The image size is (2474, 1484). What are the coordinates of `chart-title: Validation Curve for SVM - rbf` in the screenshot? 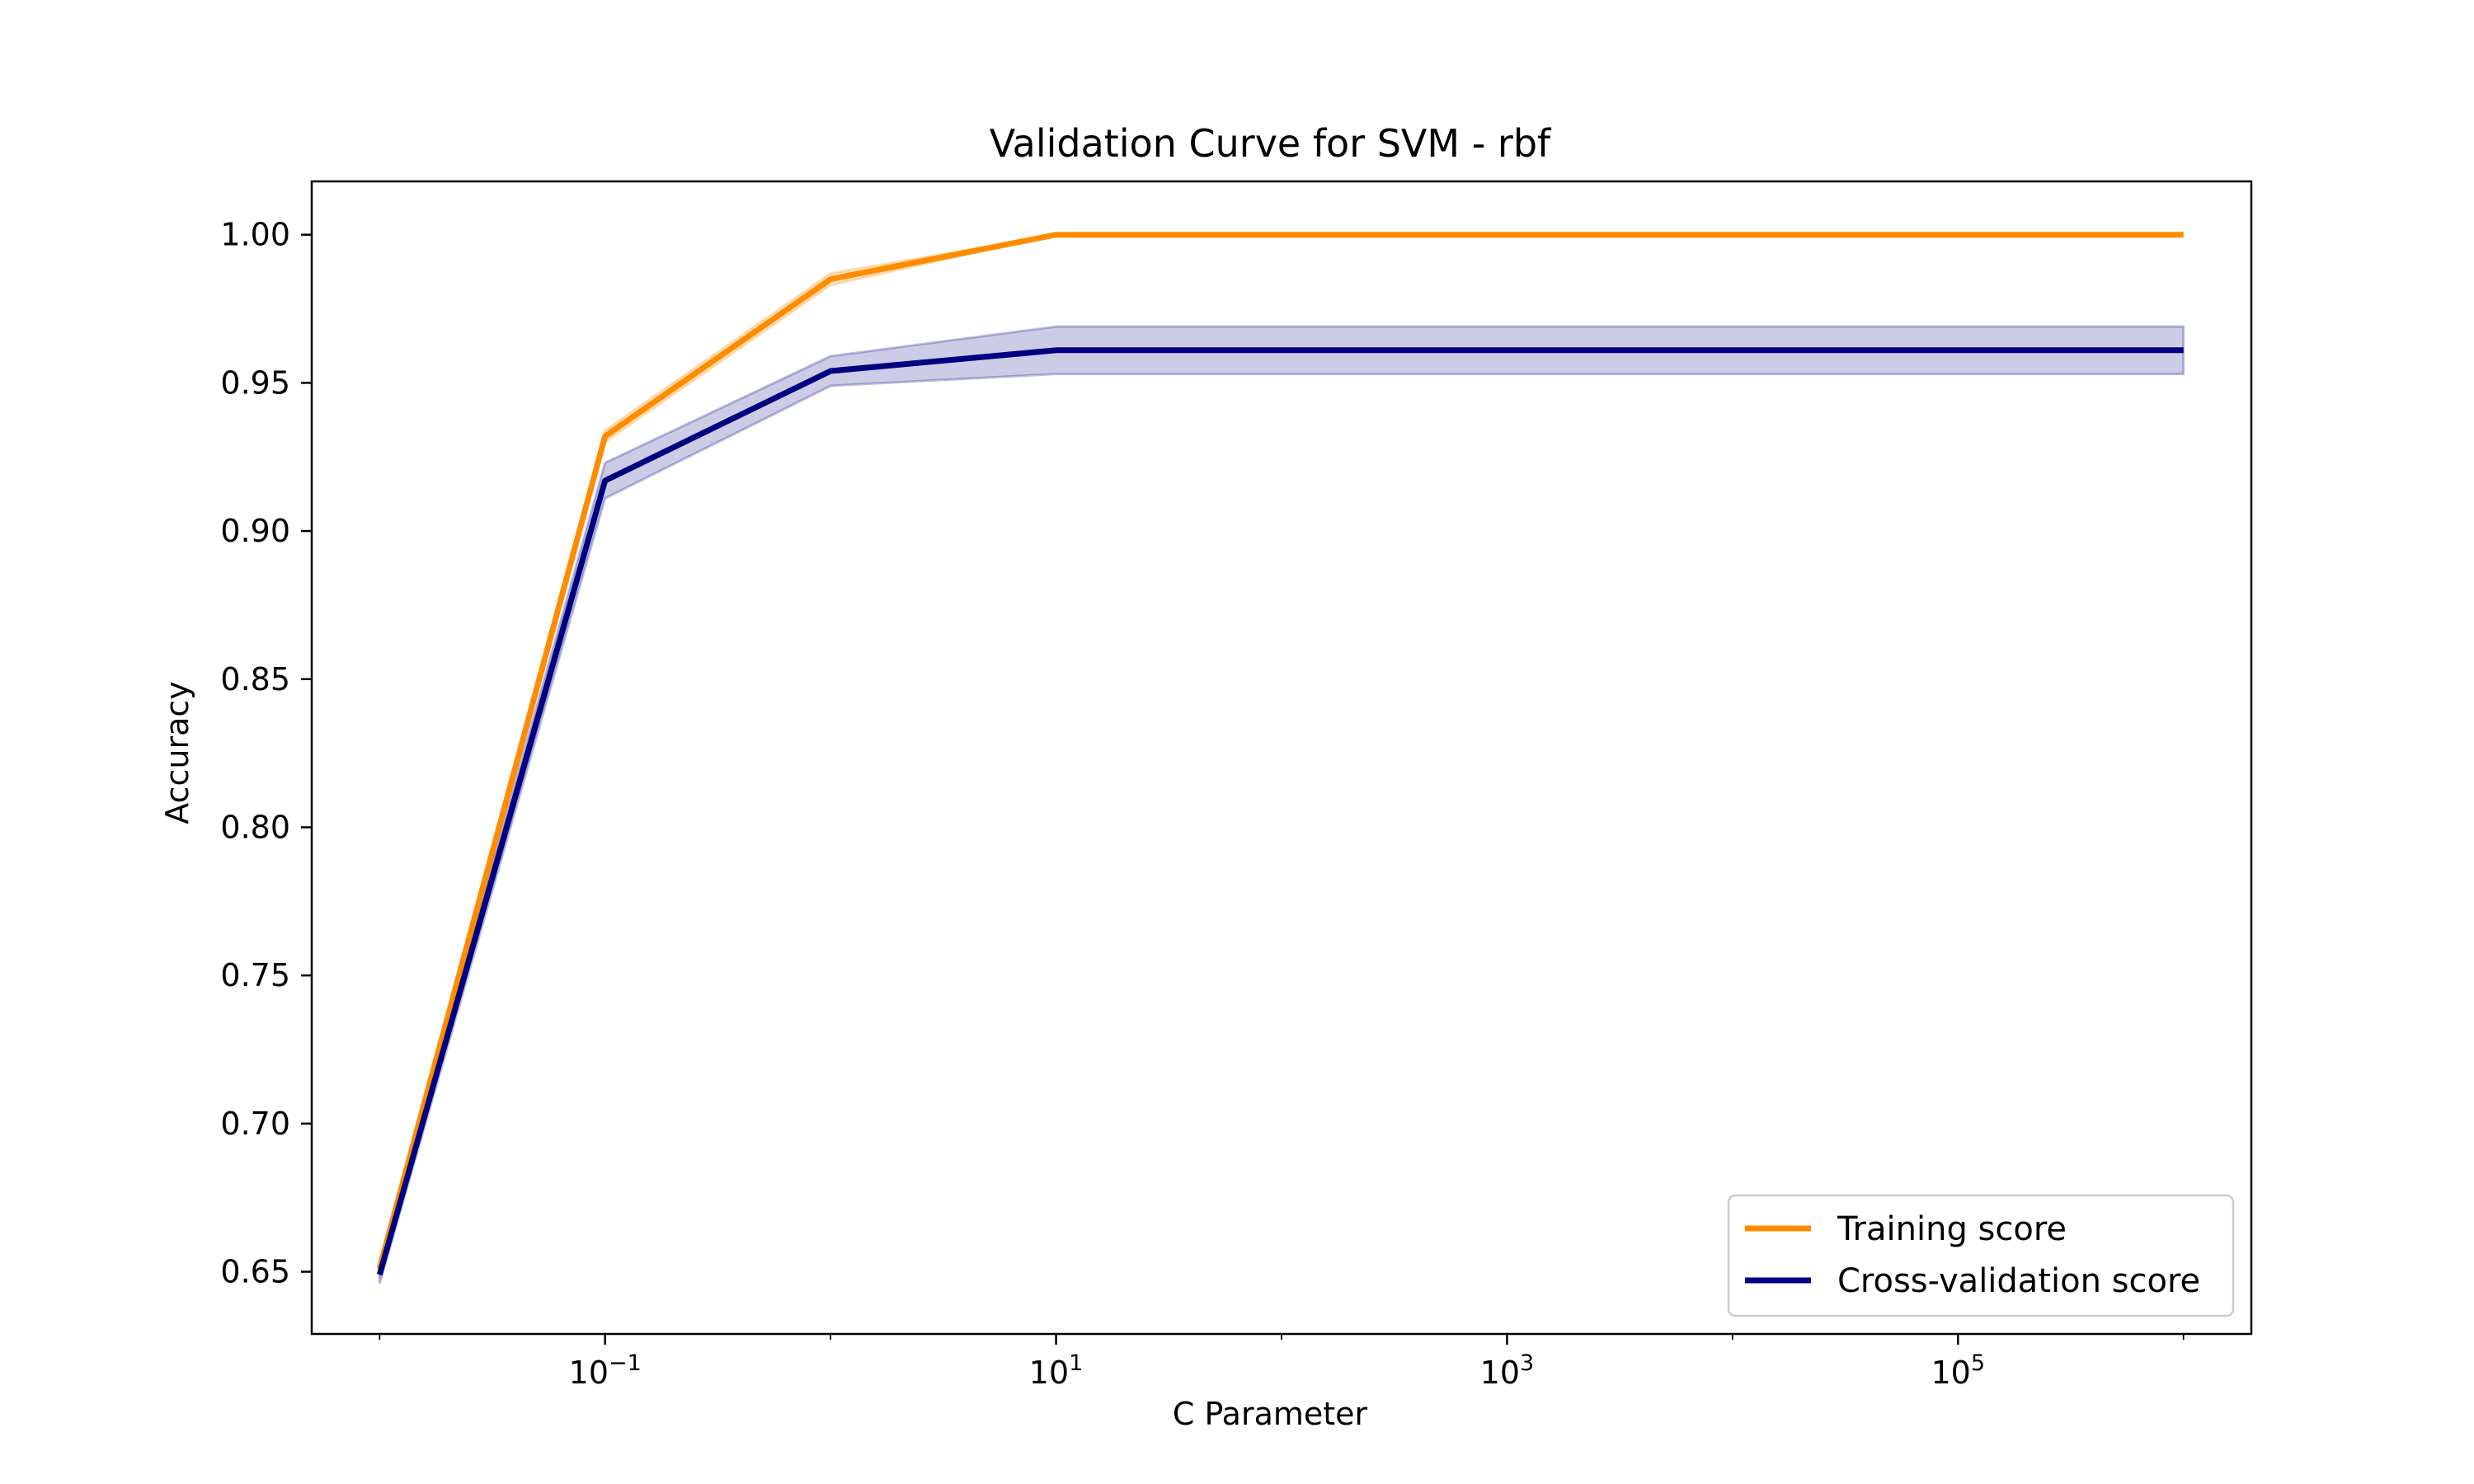 It's located at (1271, 143).